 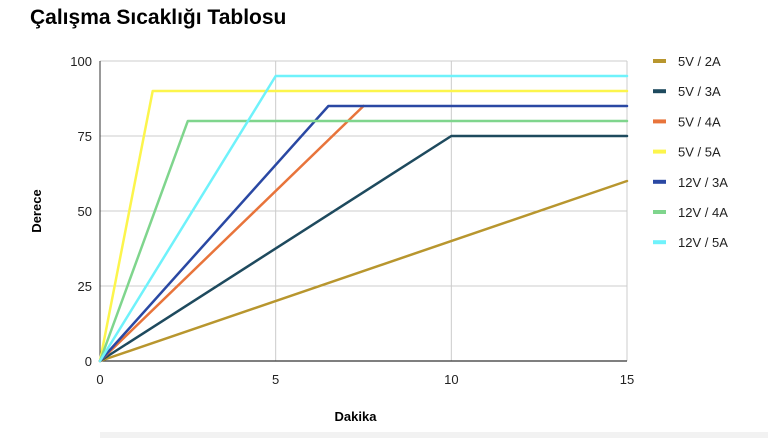 What do you see at coordinates (158, 17) in the screenshot?
I see `chart-title: Çalışma Sıcaklığı Tablosu` at bounding box center [158, 17].